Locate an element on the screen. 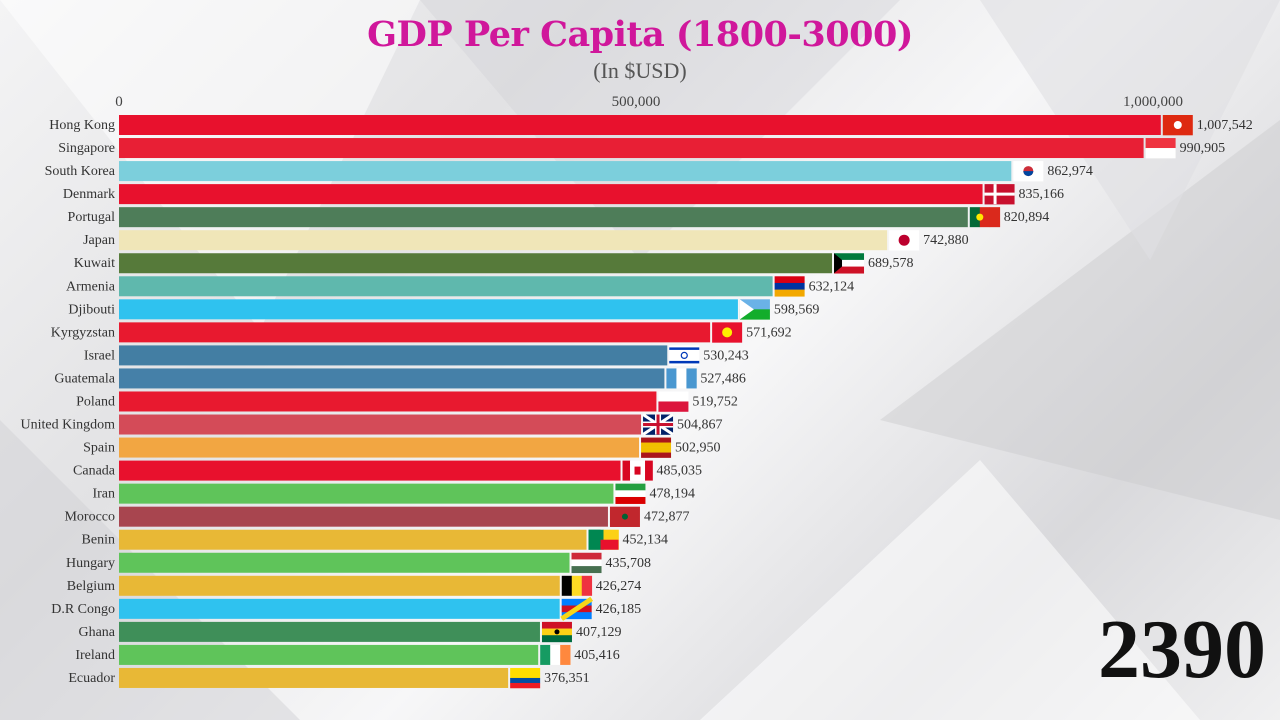  category-label: Belgium is located at coordinates (91, 586).